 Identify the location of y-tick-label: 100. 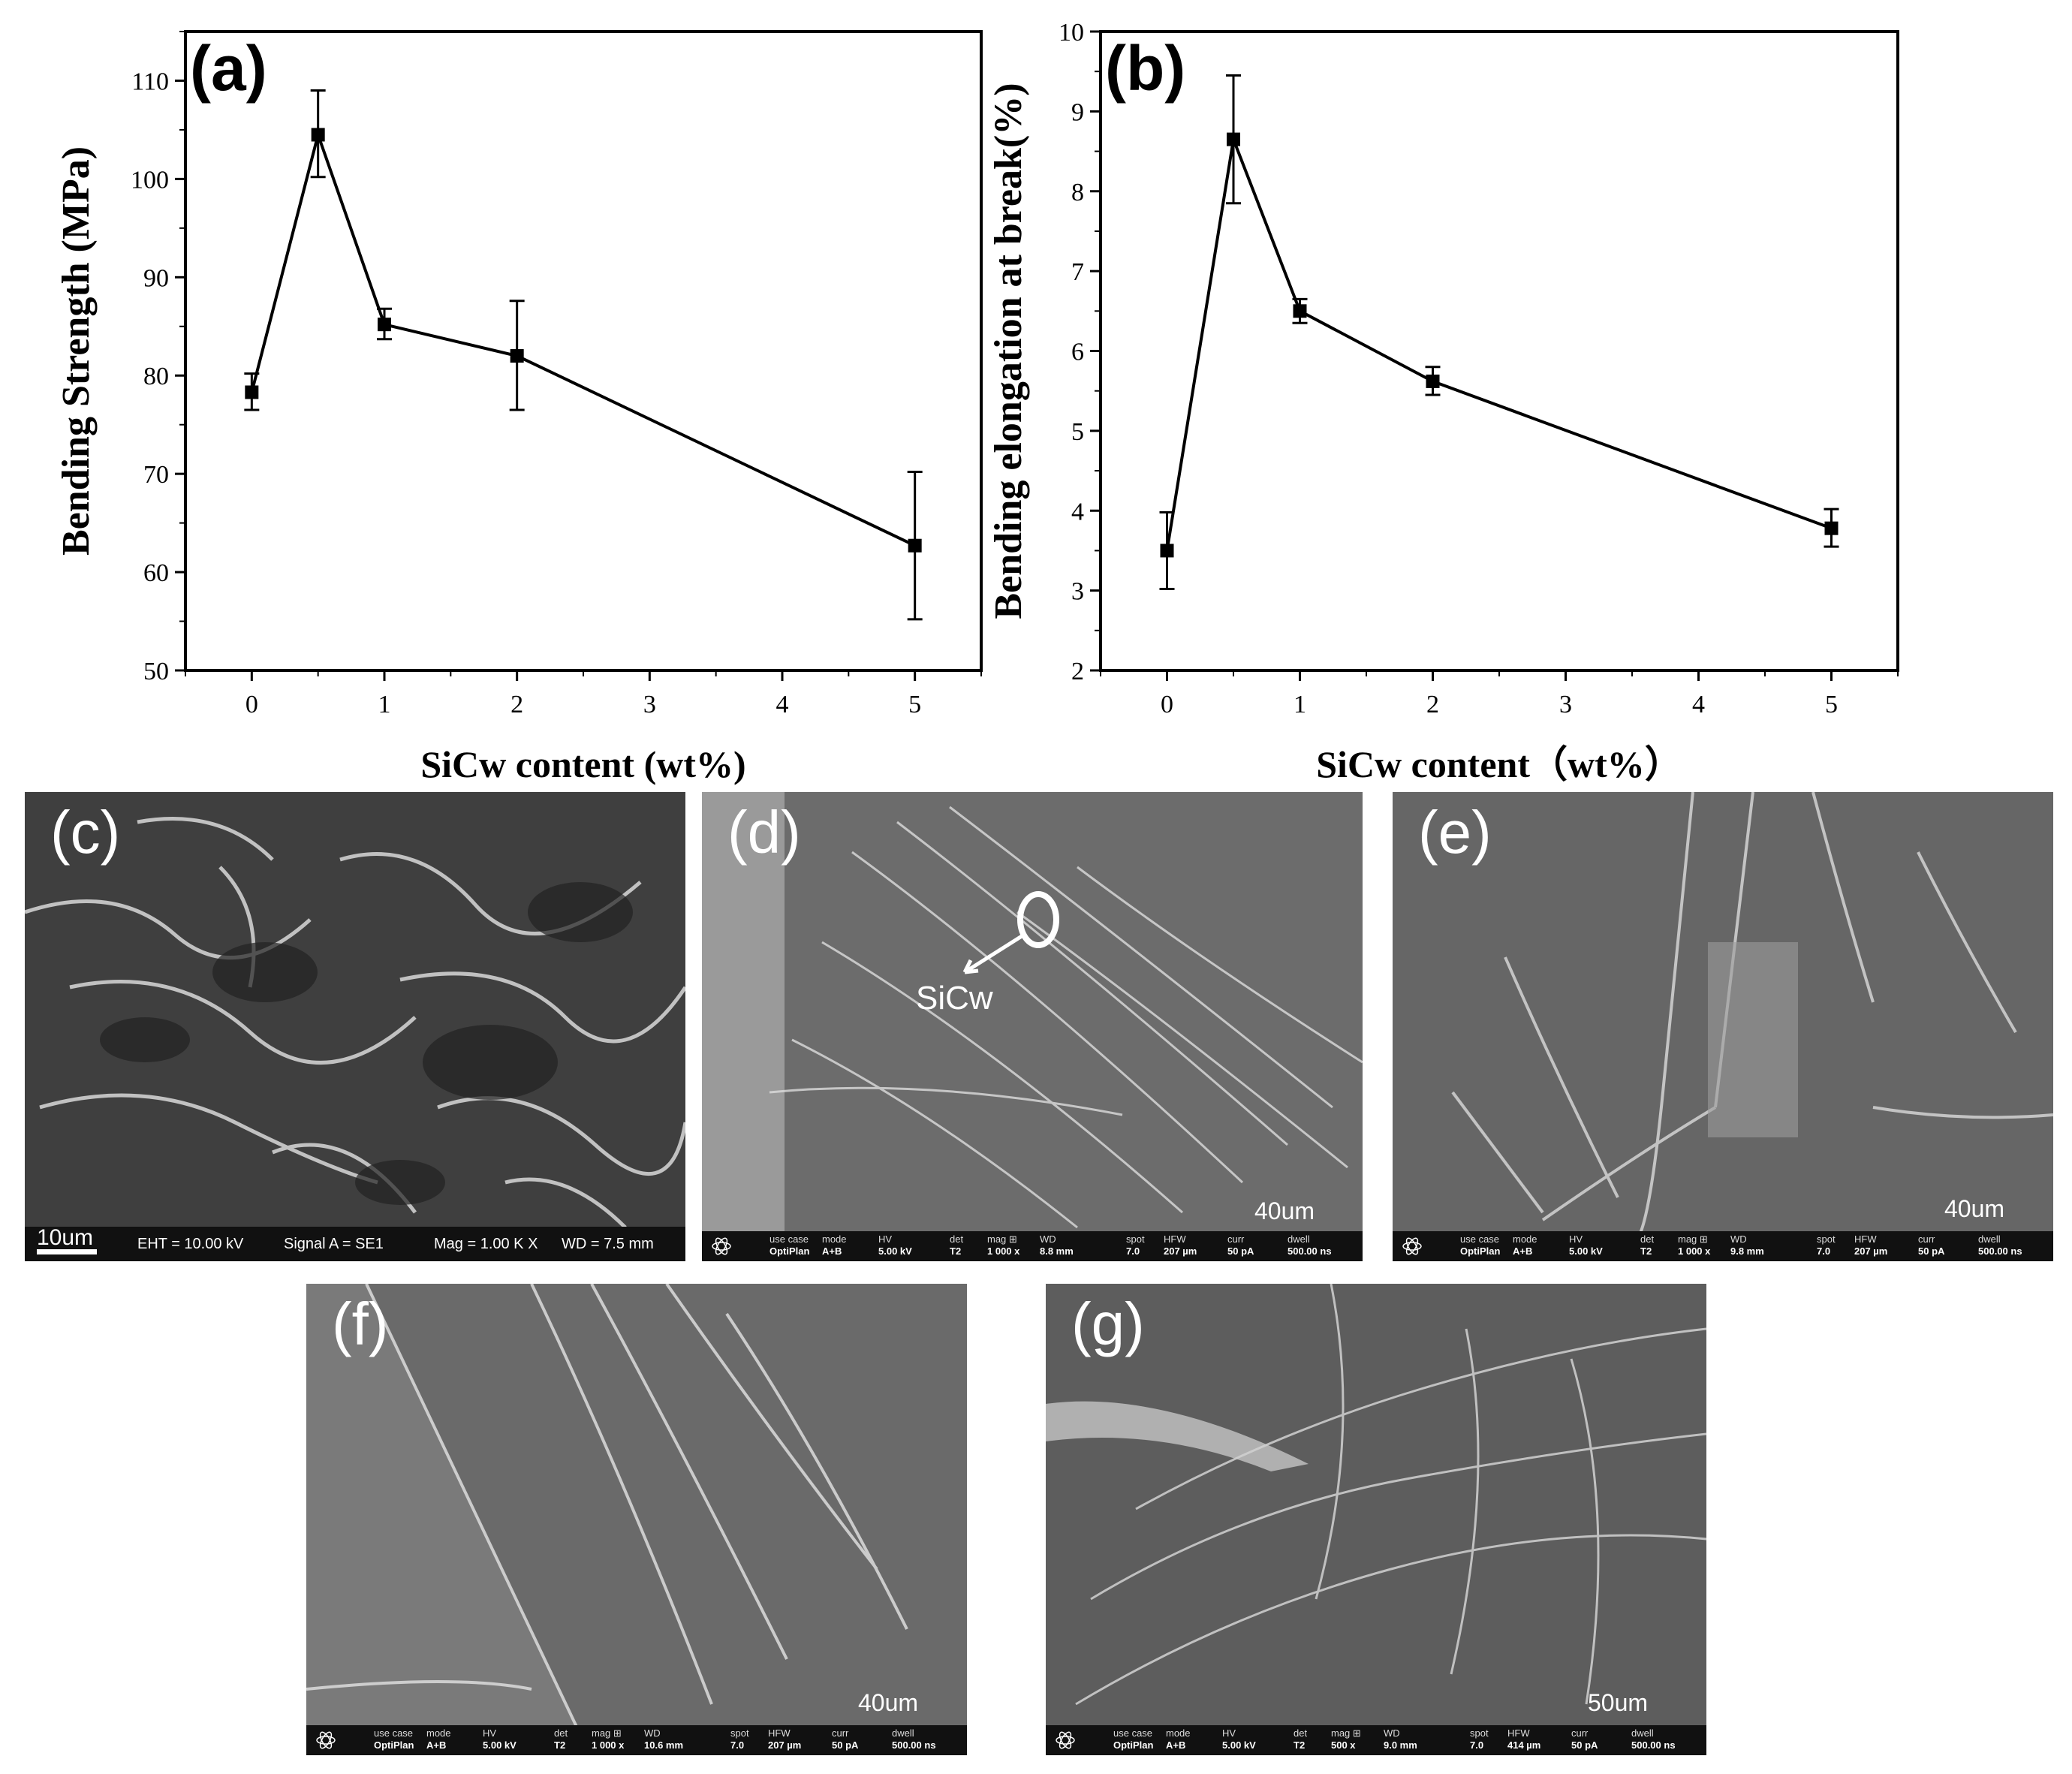
(150, 180).